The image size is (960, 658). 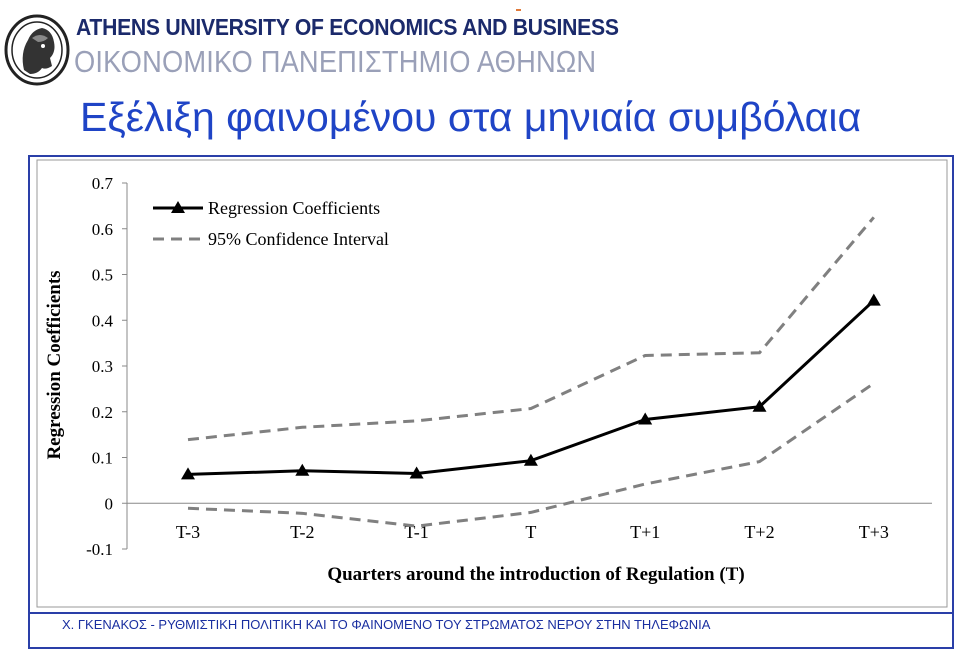 What do you see at coordinates (102, 412) in the screenshot?
I see `y-tick-label: 0.2` at bounding box center [102, 412].